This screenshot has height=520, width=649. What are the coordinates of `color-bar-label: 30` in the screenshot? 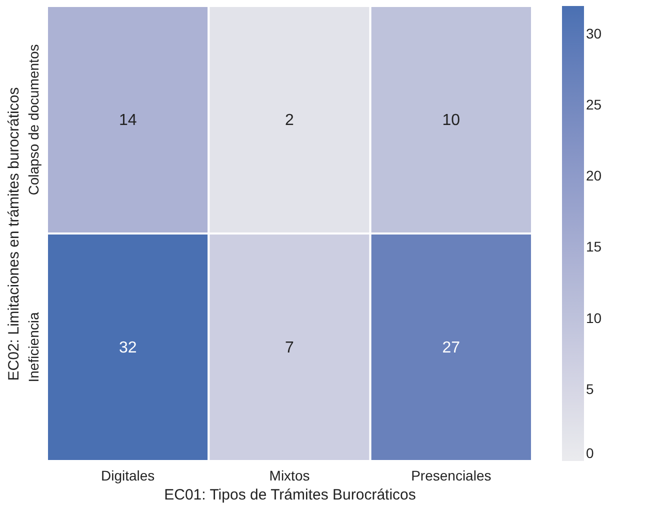 It's located at (594, 33).